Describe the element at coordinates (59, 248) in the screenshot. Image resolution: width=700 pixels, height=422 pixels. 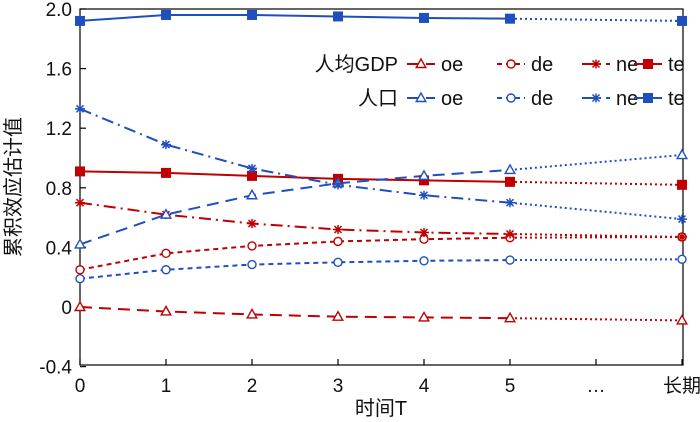
I see `y-tick-label: 0.4` at that location.